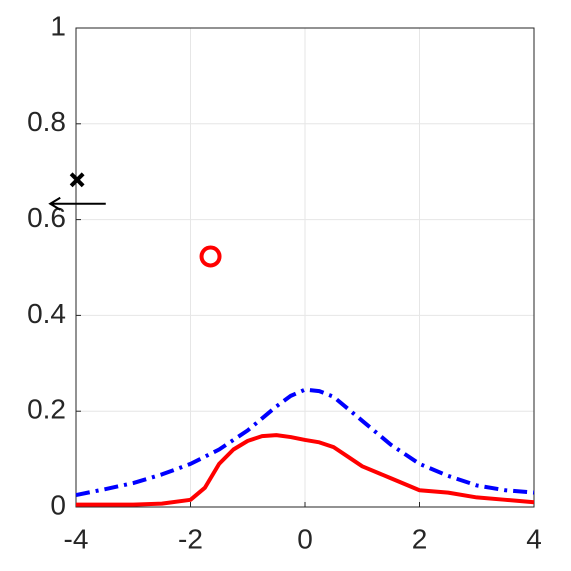  I want to click on x-tick-label: -2, so click(190, 538).